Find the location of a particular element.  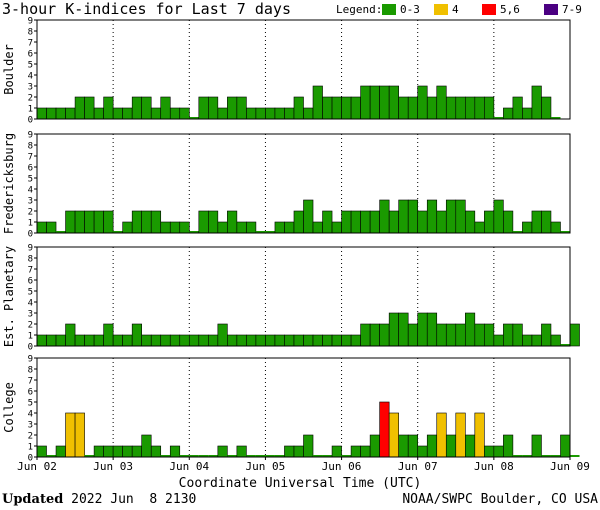

y-tick-label: 6 is located at coordinates (30, 393).